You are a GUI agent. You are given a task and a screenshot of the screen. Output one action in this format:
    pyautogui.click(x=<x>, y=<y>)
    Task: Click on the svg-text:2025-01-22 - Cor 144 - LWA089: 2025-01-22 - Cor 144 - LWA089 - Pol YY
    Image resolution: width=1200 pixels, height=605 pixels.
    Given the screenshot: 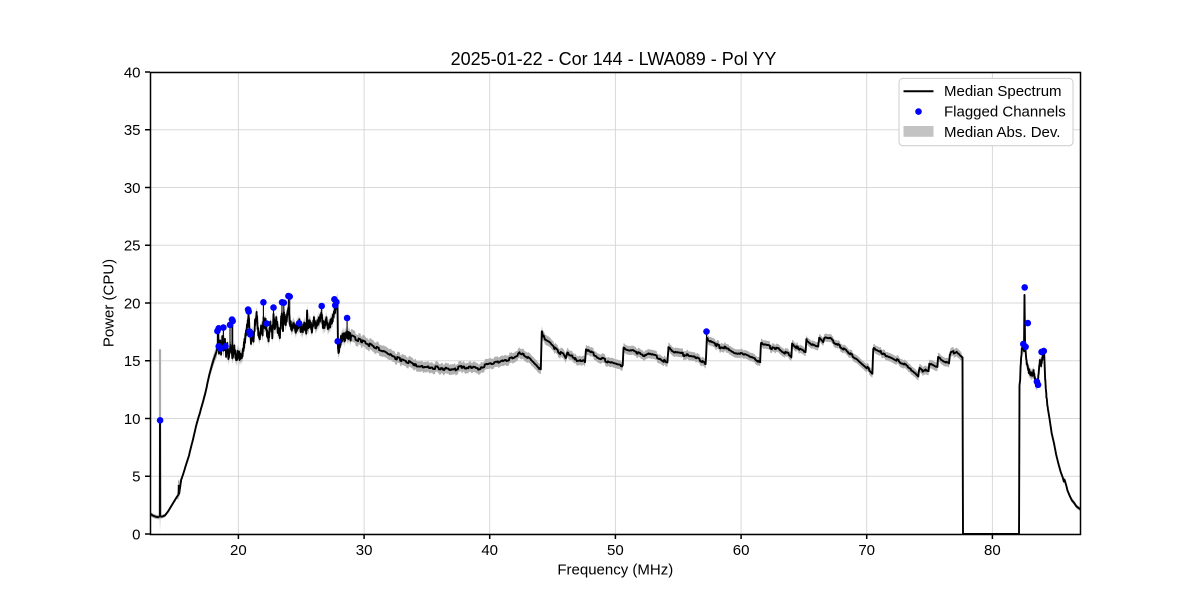 What is the action you would take?
    pyautogui.click(x=614, y=59)
    